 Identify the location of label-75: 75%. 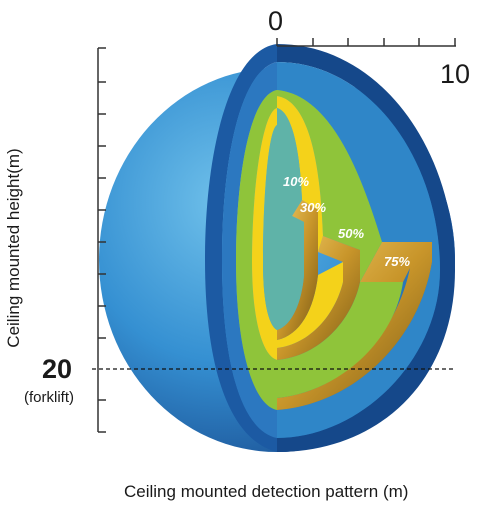
(397, 261).